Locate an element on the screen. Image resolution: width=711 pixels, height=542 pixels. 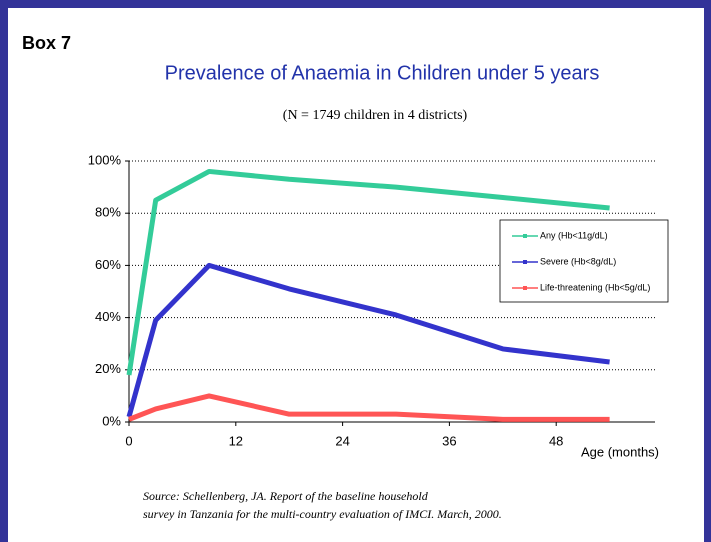
y-tick-label: 60% is located at coordinates (108, 264).